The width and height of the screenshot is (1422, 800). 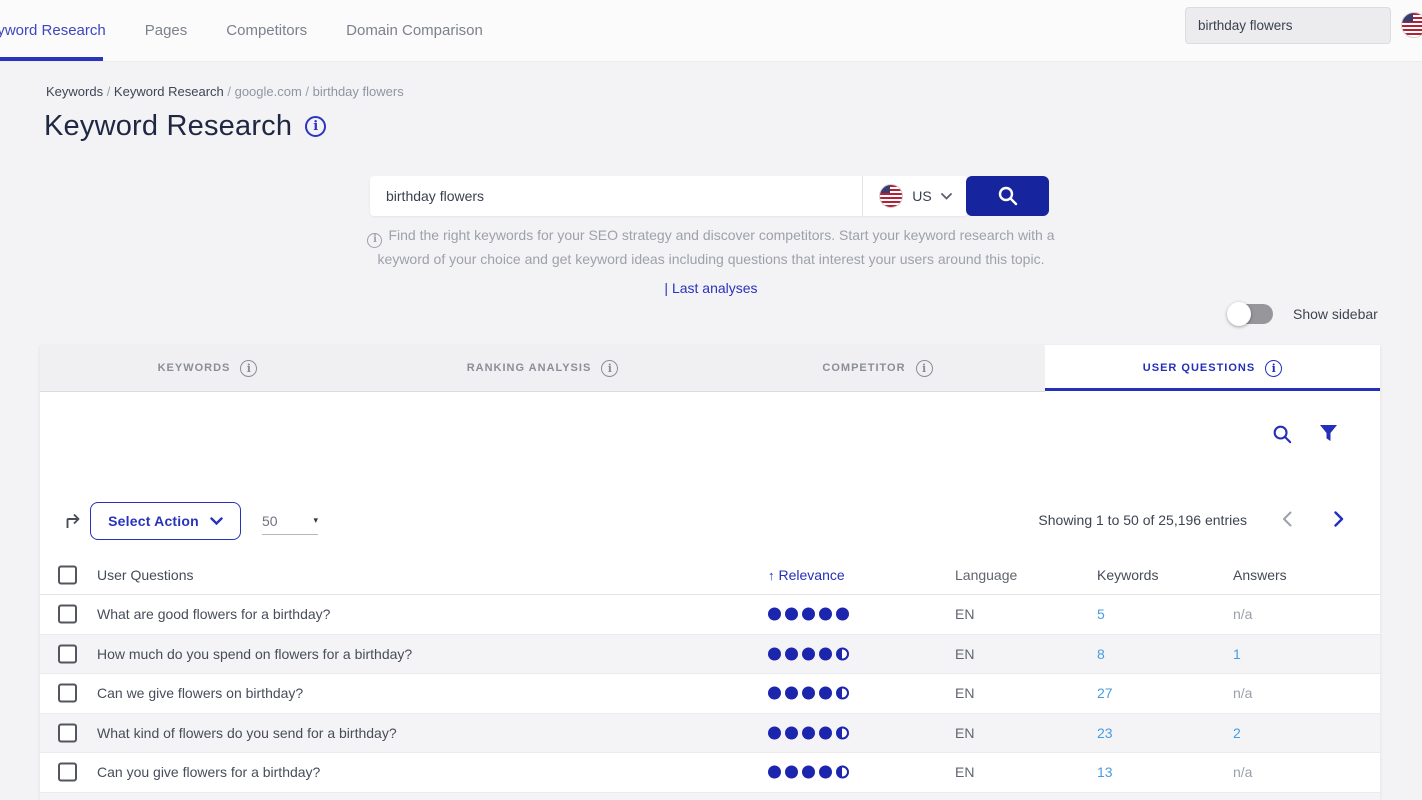 What do you see at coordinates (1142, 520) in the screenshot?
I see `entries-summary: Showing 1 to 50 of 25,196 entries` at bounding box center [1142, 520].